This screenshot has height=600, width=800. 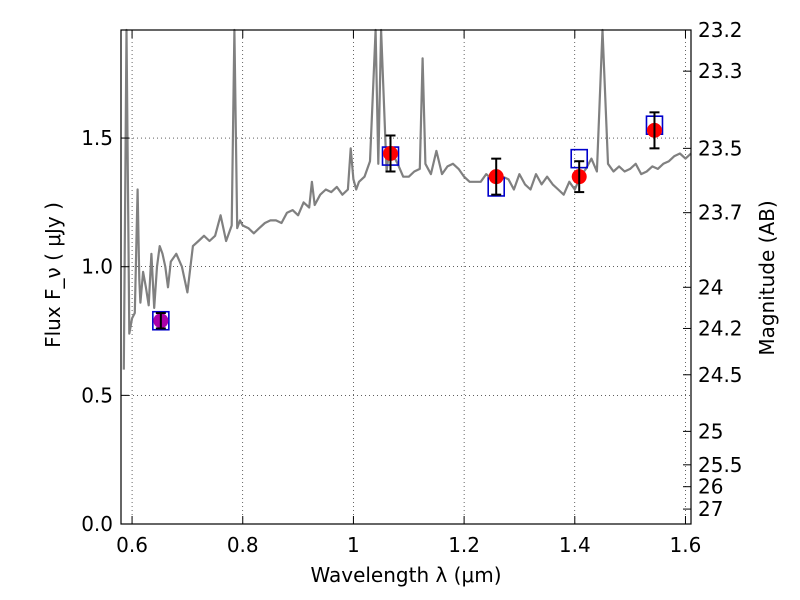 What do you see at coordinates (720, 213) in the screenshot?
I see `magnitude-tick-label: 23.7` at bounding box center [720, 213].